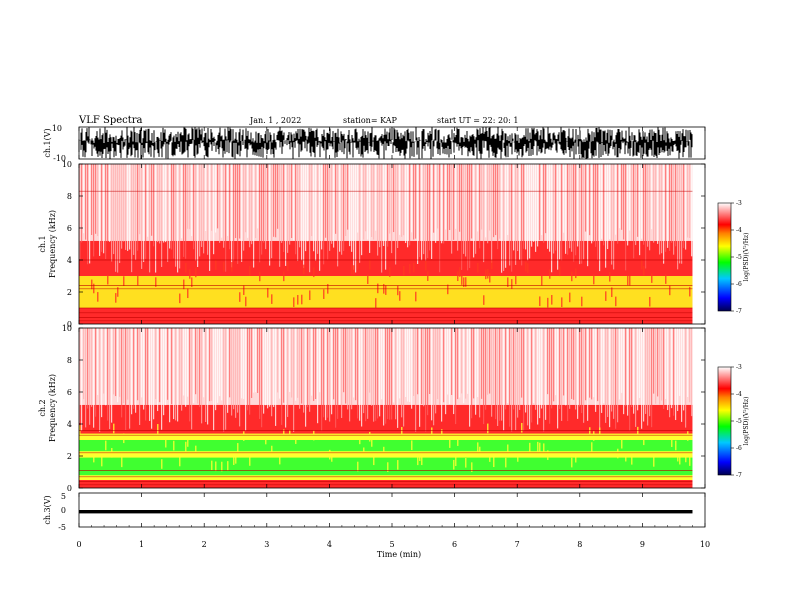 The height and width of the screenshot is (612, 792). I want to click on ch1-ytick-label: 6, so click(69, 228).